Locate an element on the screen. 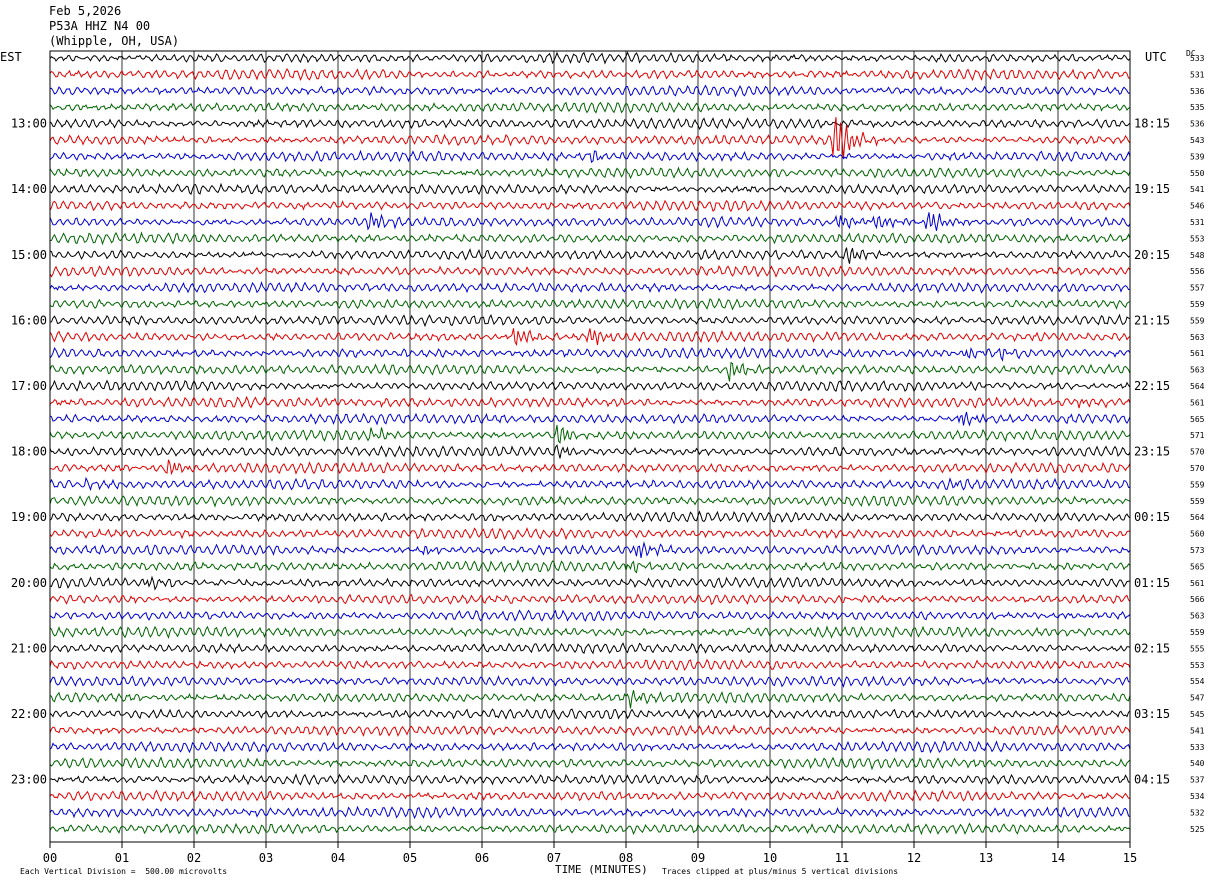  left-hour-label: 19:00 is located at coordinates (29, 517).